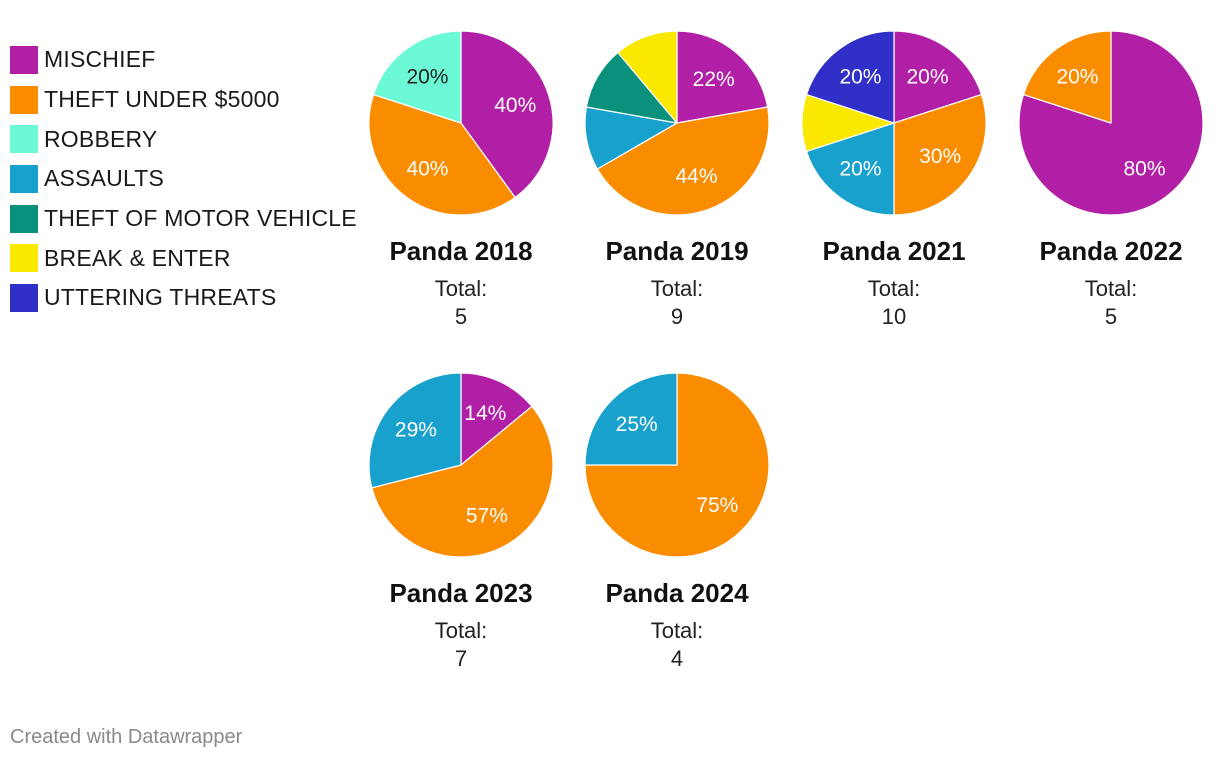 This screenshot has width=1220, height=762. I want to click on legend-item-robbery: ROBBERY, so click(182, 139).